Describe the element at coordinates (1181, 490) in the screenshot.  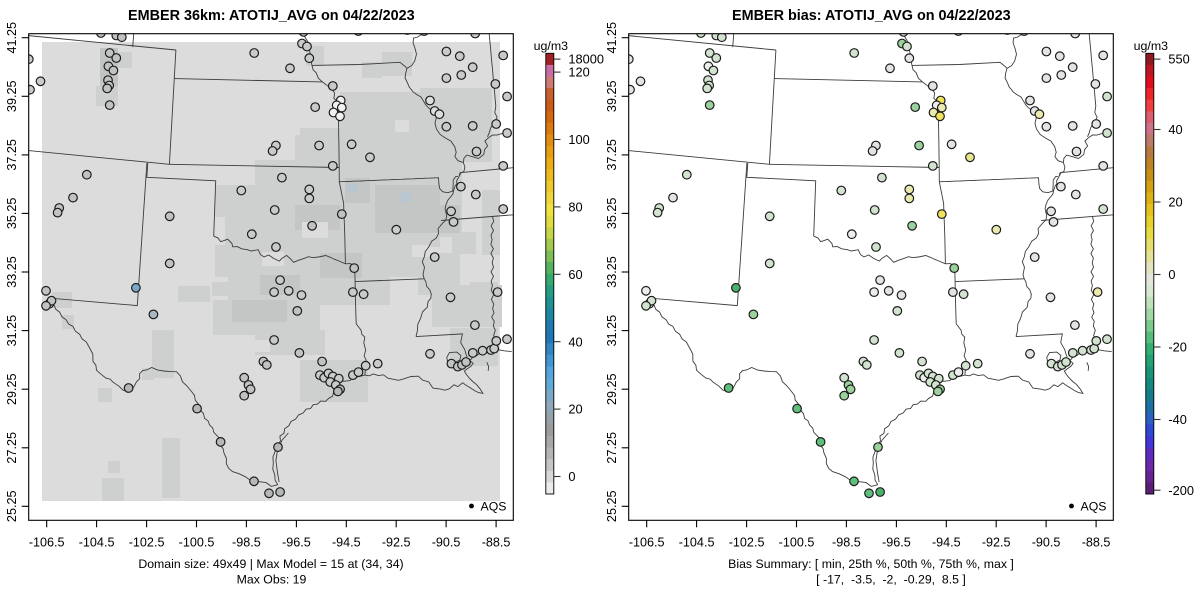
I see `svg-text: -200` at that location.